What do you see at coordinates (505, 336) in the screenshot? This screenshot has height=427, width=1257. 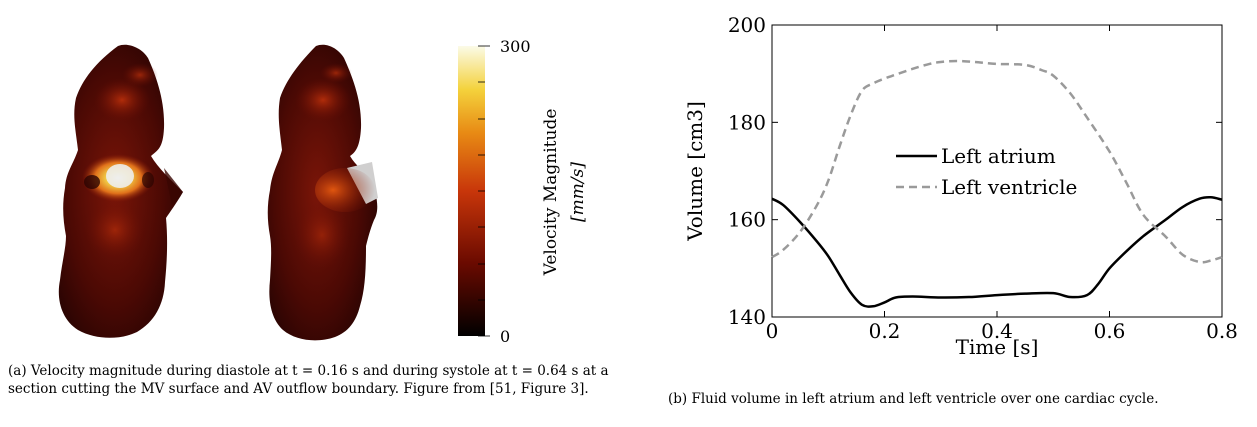 I see `colorbar-min-label: 0` at bounding box center [505, 336].